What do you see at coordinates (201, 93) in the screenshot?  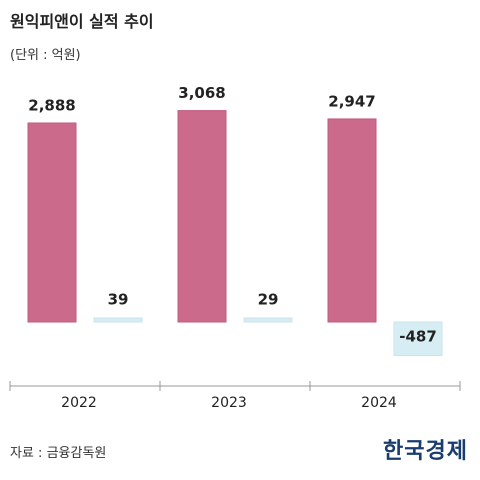 I see `data-label-series-1-2023: 3,068` at bounding box center [201, 93].